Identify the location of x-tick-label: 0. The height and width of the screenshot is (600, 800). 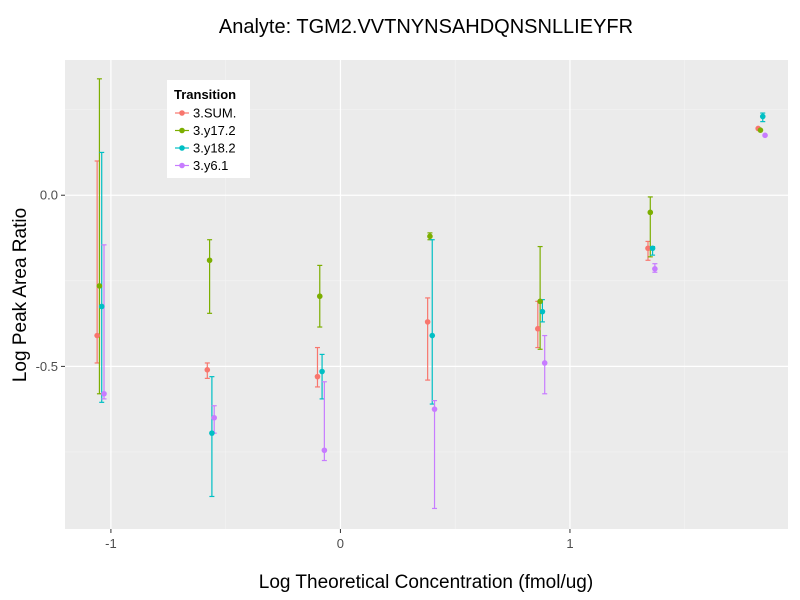
(340, 543).